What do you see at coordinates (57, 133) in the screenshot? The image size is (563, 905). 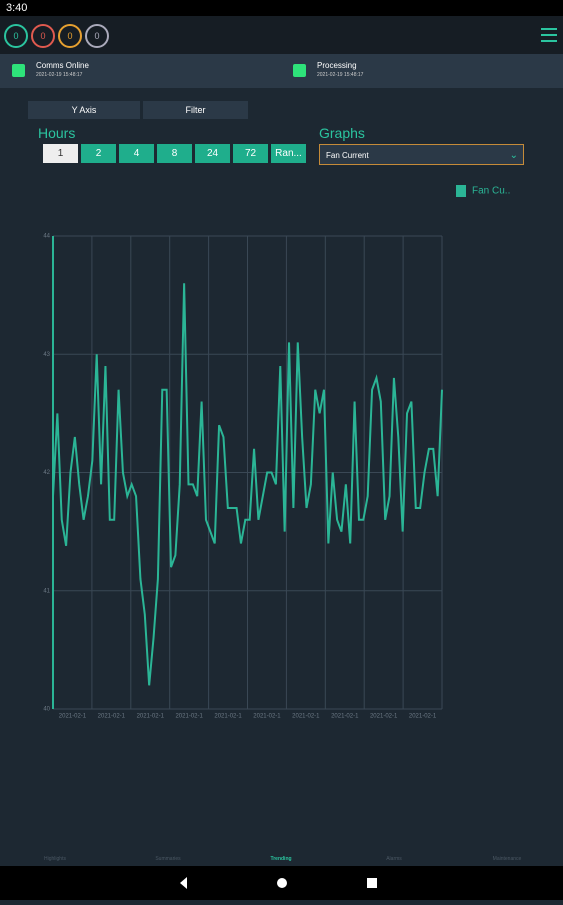 I see `hours-label: Hours` at bounding box center [57, 133].